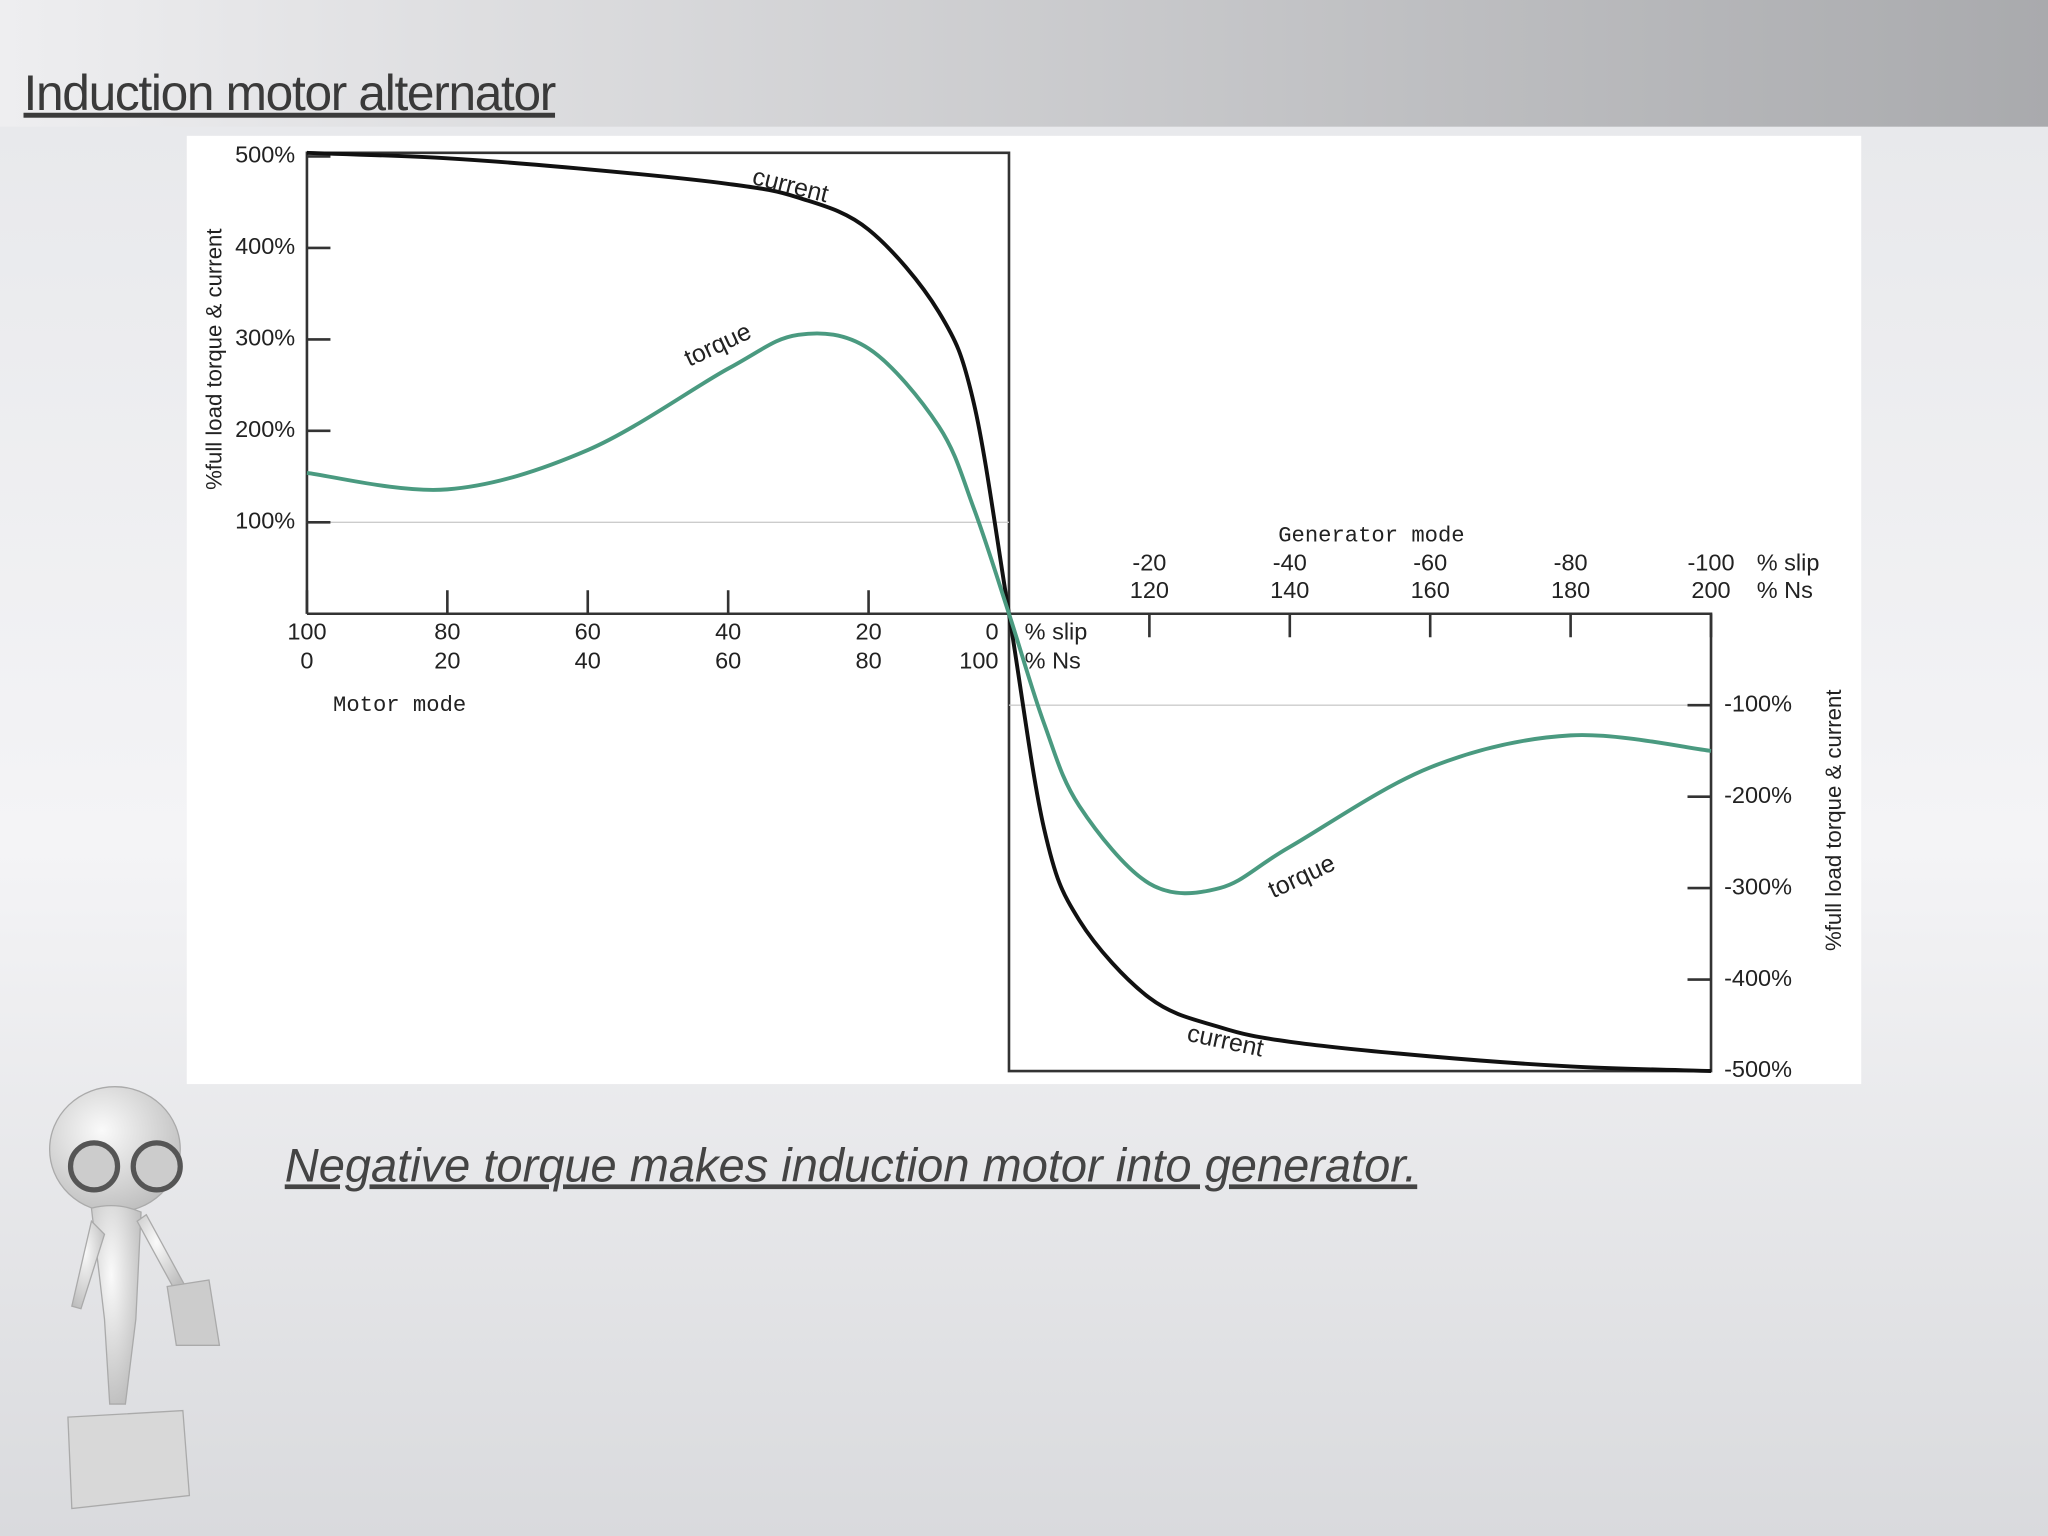 This screenshot has height=1536, width=2048. I want to click on y2-tick-label: -200%, so click(1758, 795).